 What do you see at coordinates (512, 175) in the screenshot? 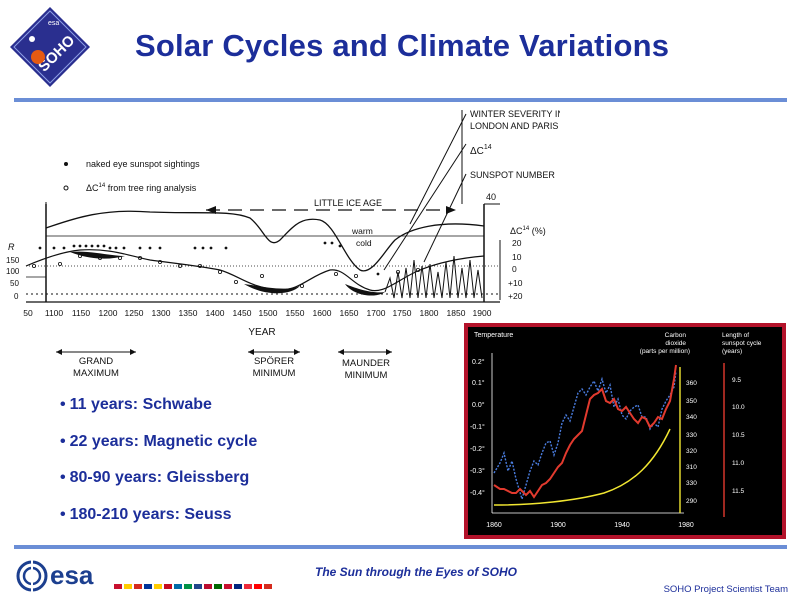
I see `svg-text: SUNSPOT NUMBER` at bounding box center [512, 175].